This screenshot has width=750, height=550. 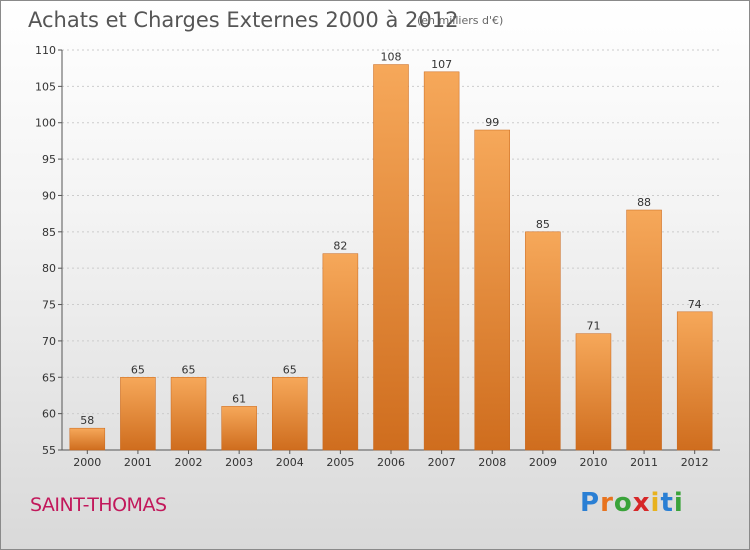 What do you see at coordinates (49, 268) in the screenshot?
I see `y-tick-label: 80` at bounding box center [49, 268].